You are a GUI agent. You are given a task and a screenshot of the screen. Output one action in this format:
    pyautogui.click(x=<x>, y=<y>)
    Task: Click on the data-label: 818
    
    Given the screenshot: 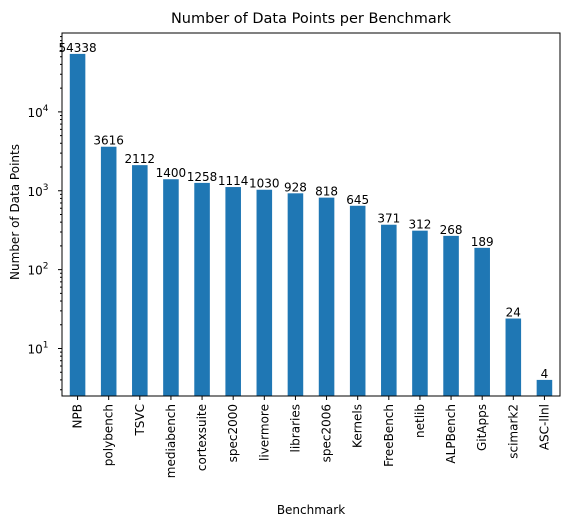 What is the action you would take?
    pyautogui.click(x=326, y=192)
    